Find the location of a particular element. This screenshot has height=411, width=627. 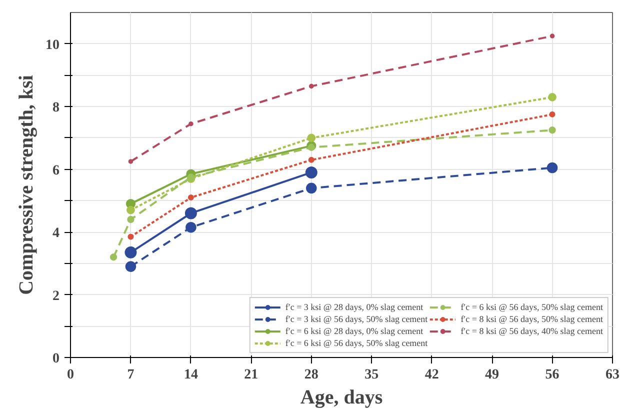

y-axis-title: Compressive strength, ksi is located at coordinates (27, 184).